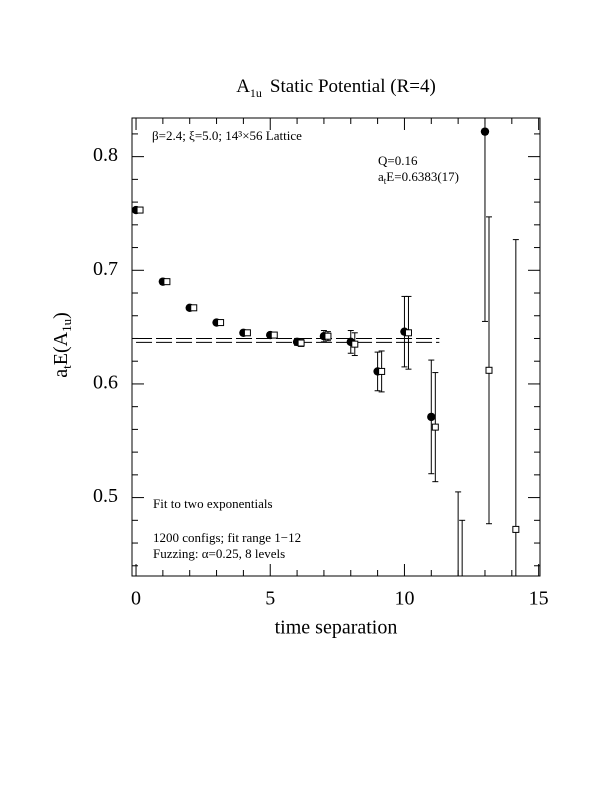  Describe the element at coordinates (66, 325) in the screenshot. I see `y-label-sub: 1u` at that location.